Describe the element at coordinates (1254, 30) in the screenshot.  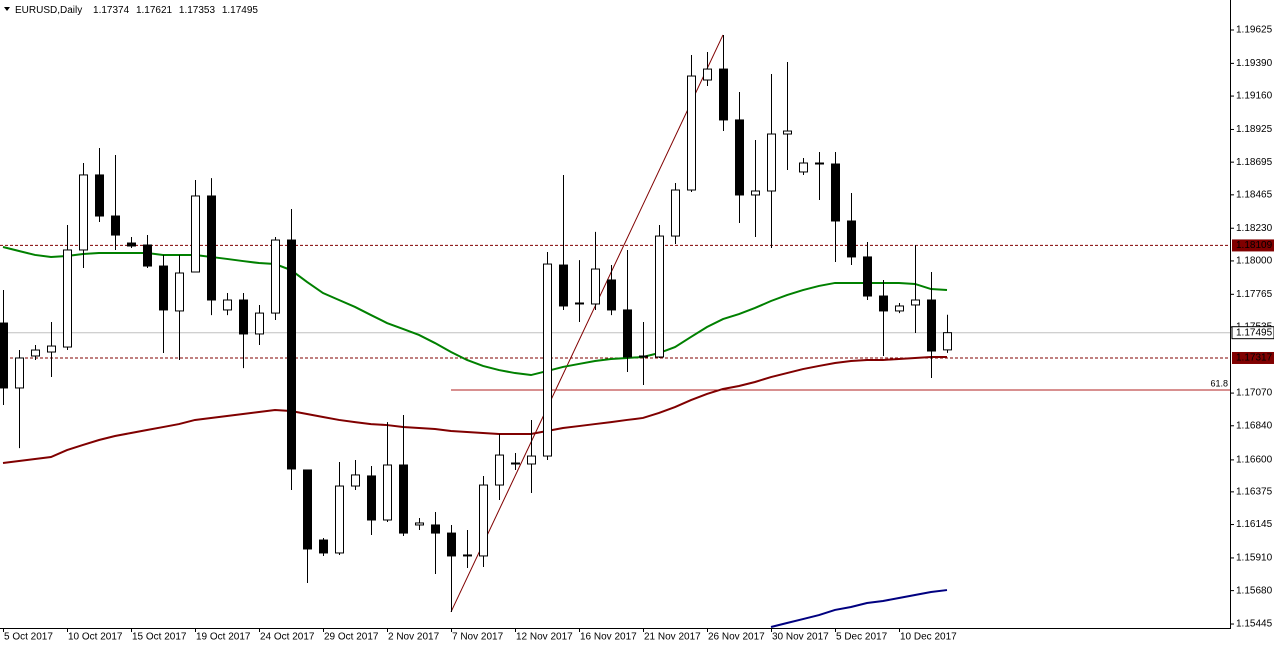
I see `y-tick-label: 1.19625` at that location.